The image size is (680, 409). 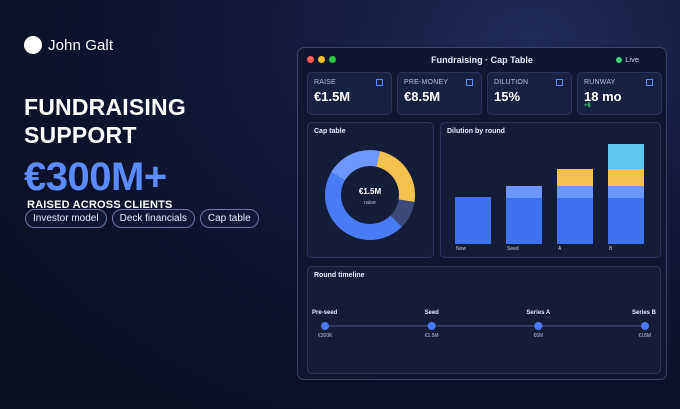 What do you see at coordinates (549, 198) in the screenshot?
I see `dilution-chart: Now Seed A B` at bounding box center [549, 198].